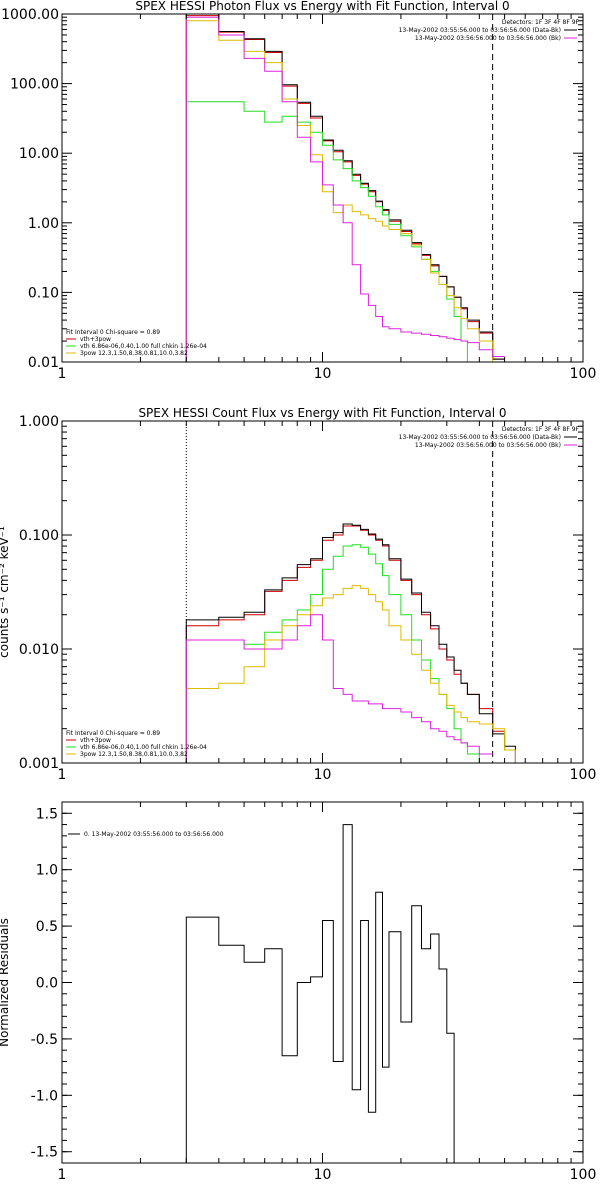 The image size is (600, 1200). Describe the element at coordinates (39, 154) in the screenshot. I see `y-tick-label: 10.00` at that location.